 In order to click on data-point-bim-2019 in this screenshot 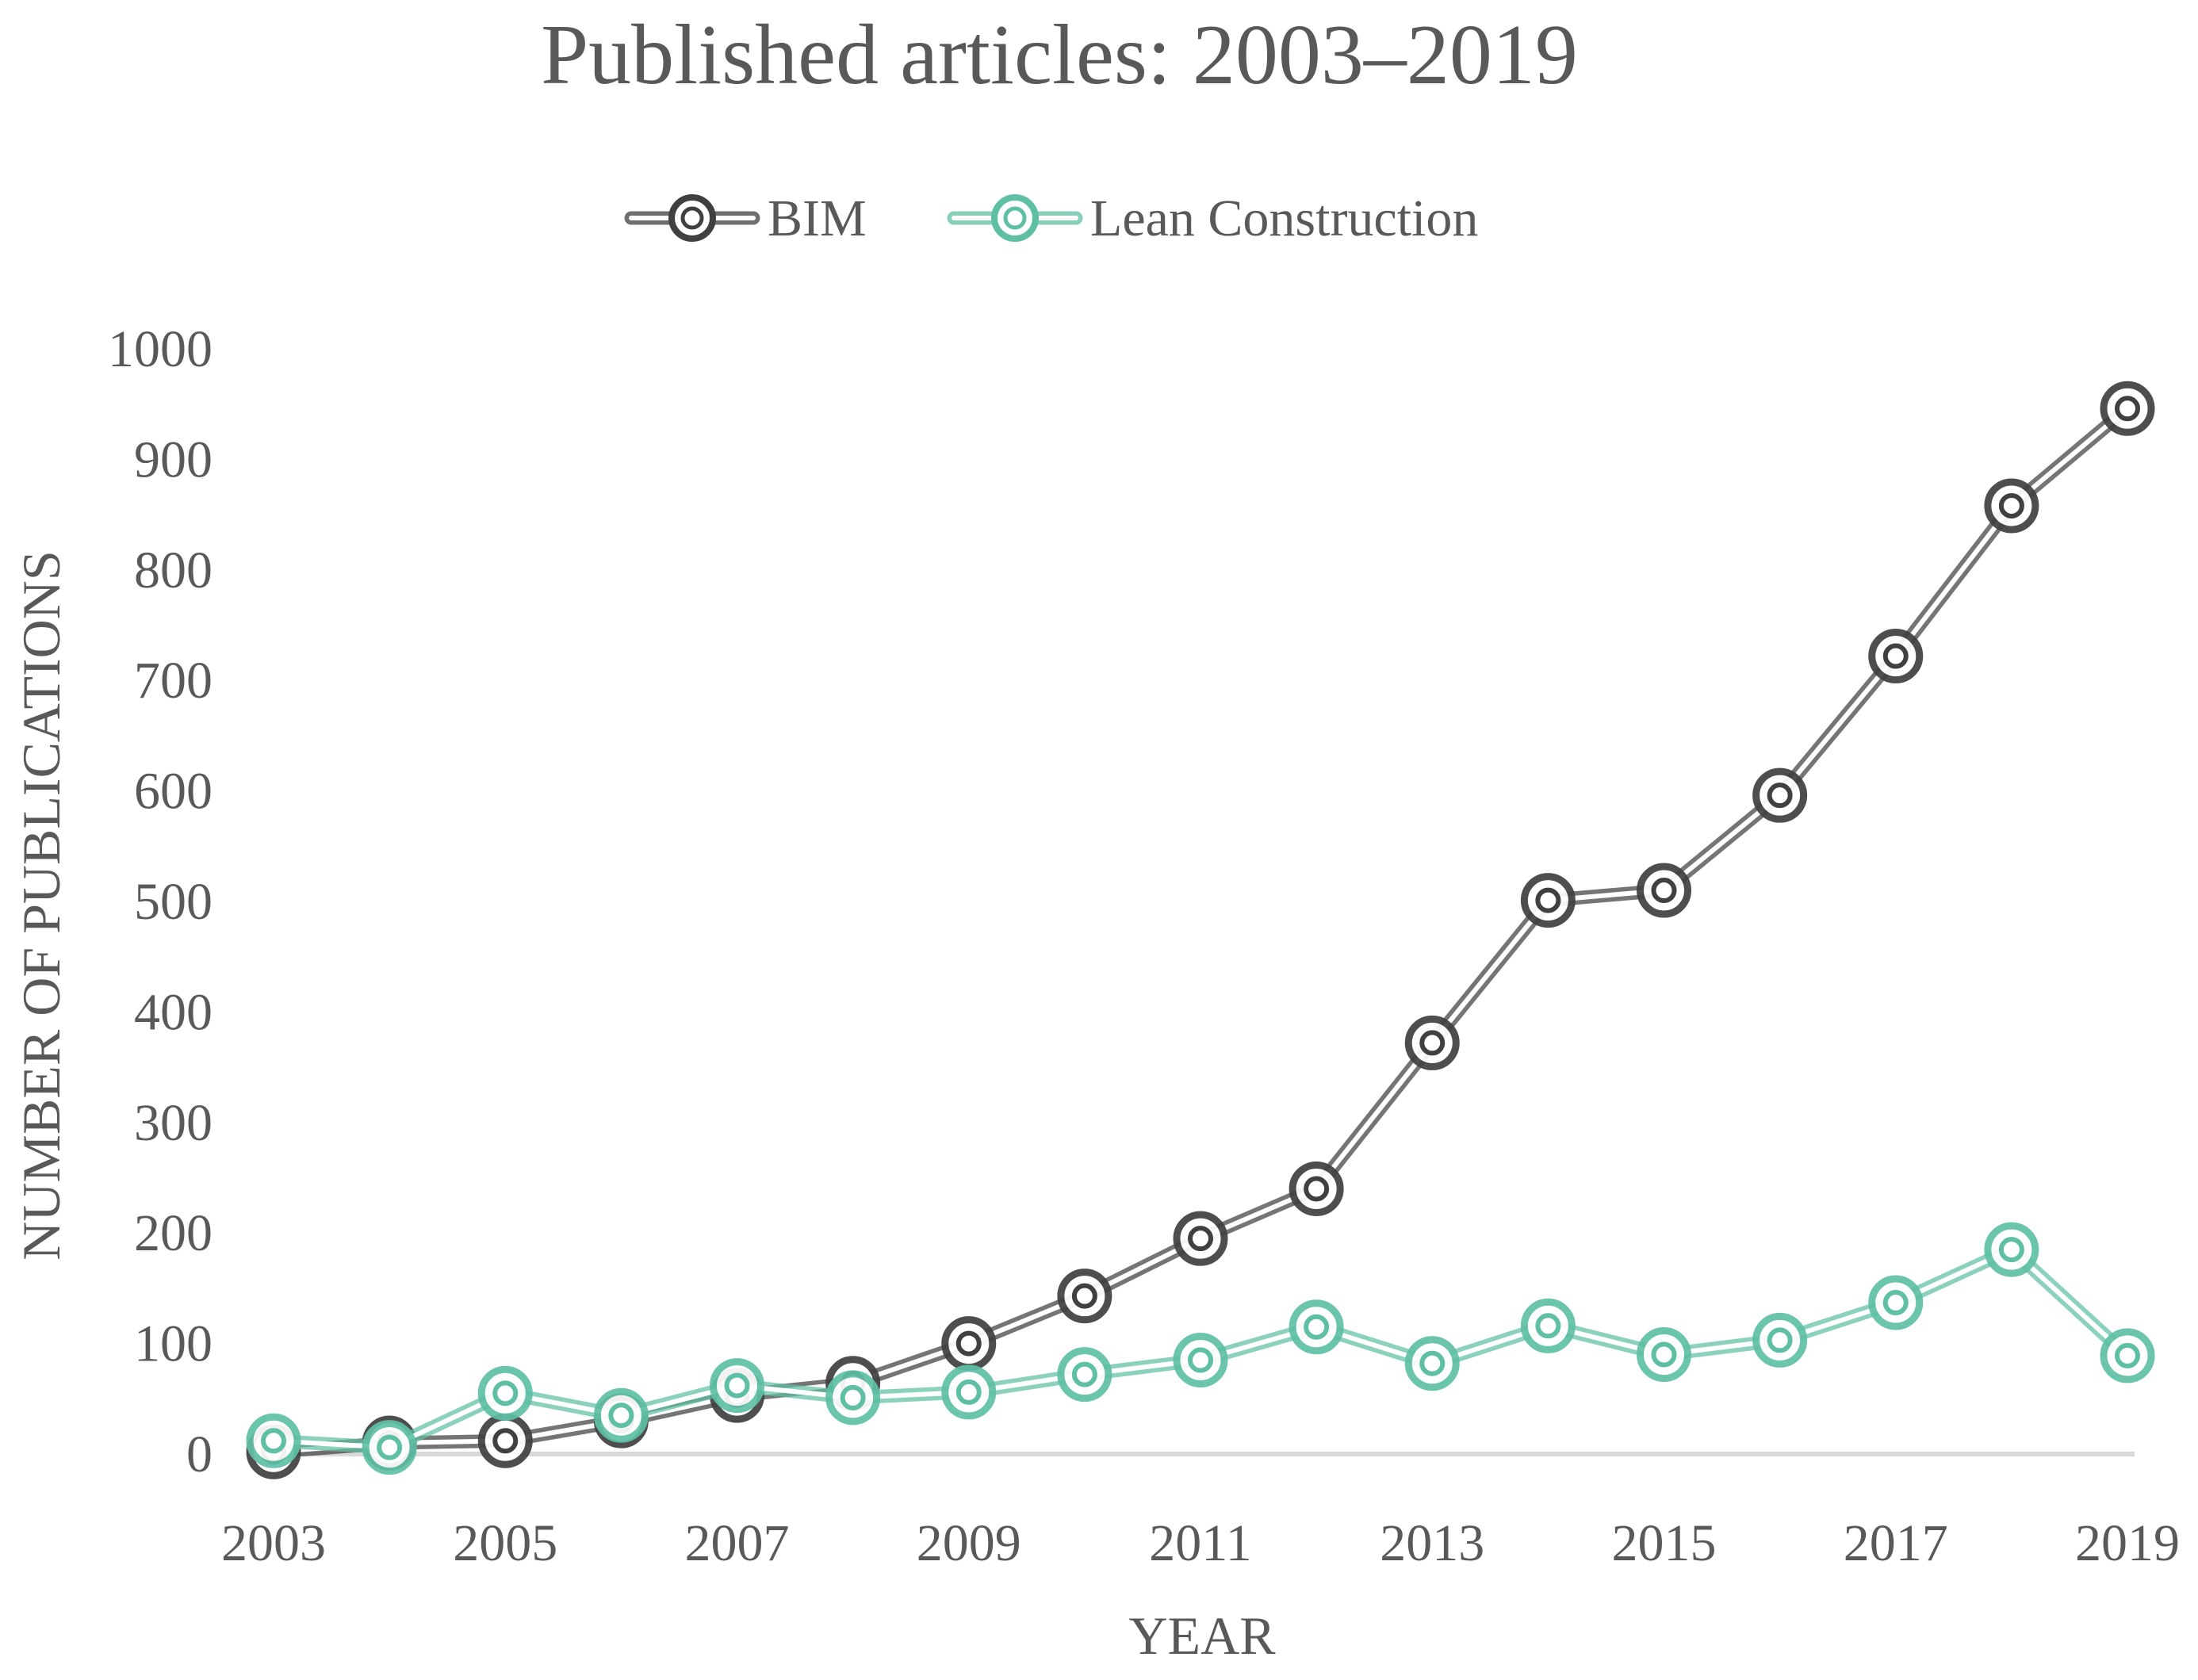, I will do `click(2127, 408)`.